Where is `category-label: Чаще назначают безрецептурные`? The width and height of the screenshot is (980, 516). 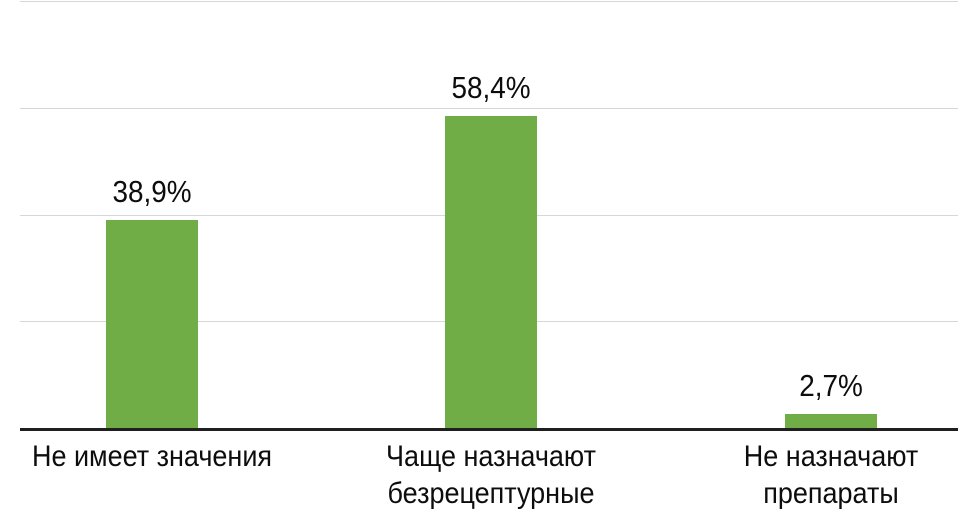
category-label: Чаще назначают безрецептурные is located at coordinates (491, 475).